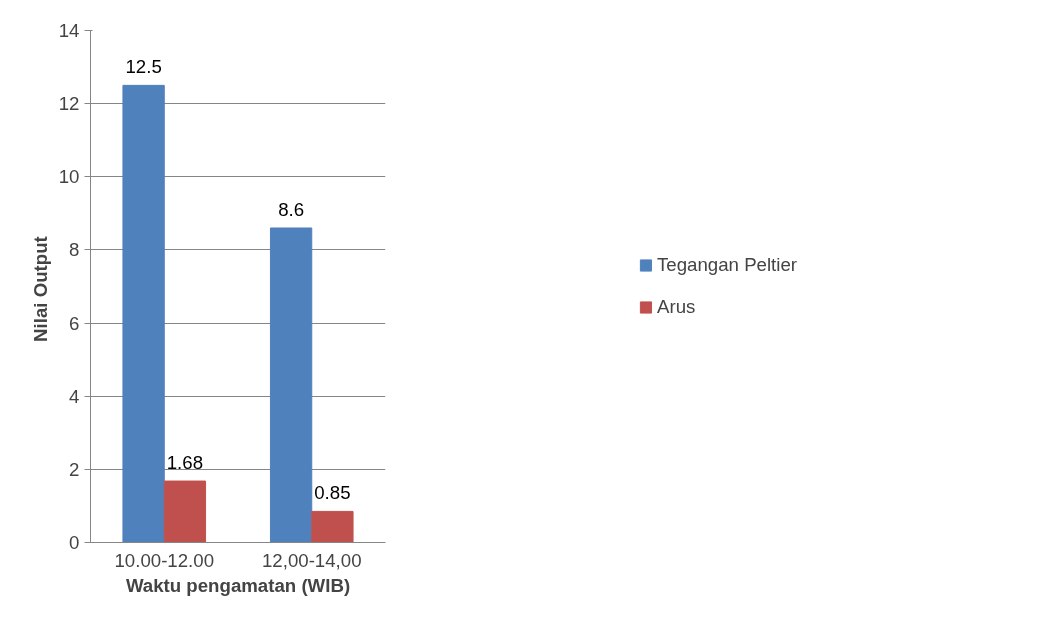 Image resolution: width=1057 pixels, height=619 pixels. Describe the element at coordinates (185, 463) in the screenshot. I see `data-label: 1.68` at that location.